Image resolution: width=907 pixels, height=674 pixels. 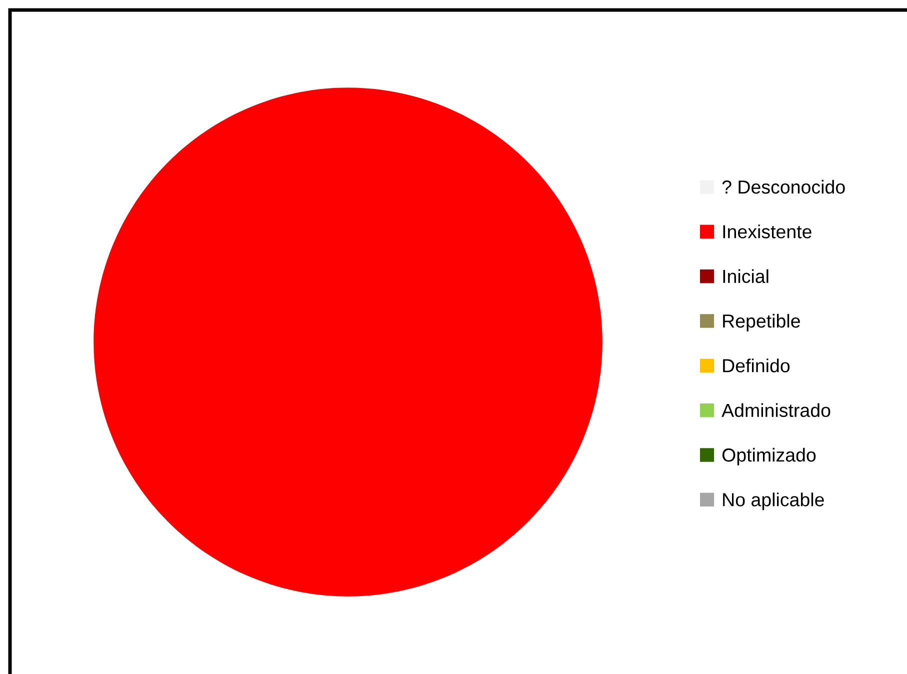 What do you see at coordinates (783, 187) in the screenshot?
I see `legend-label: ? Desconocido` at bounding box center [783, 187].